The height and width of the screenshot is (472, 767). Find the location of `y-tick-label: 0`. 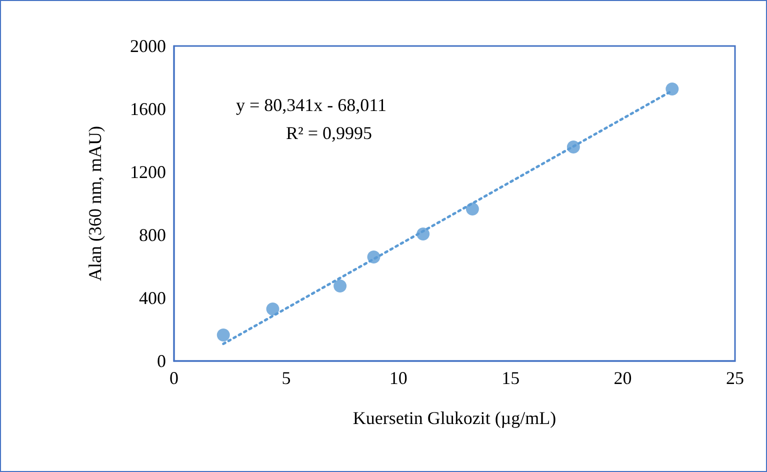

y-tick-label: 0 is located at coordinates (161, 361).